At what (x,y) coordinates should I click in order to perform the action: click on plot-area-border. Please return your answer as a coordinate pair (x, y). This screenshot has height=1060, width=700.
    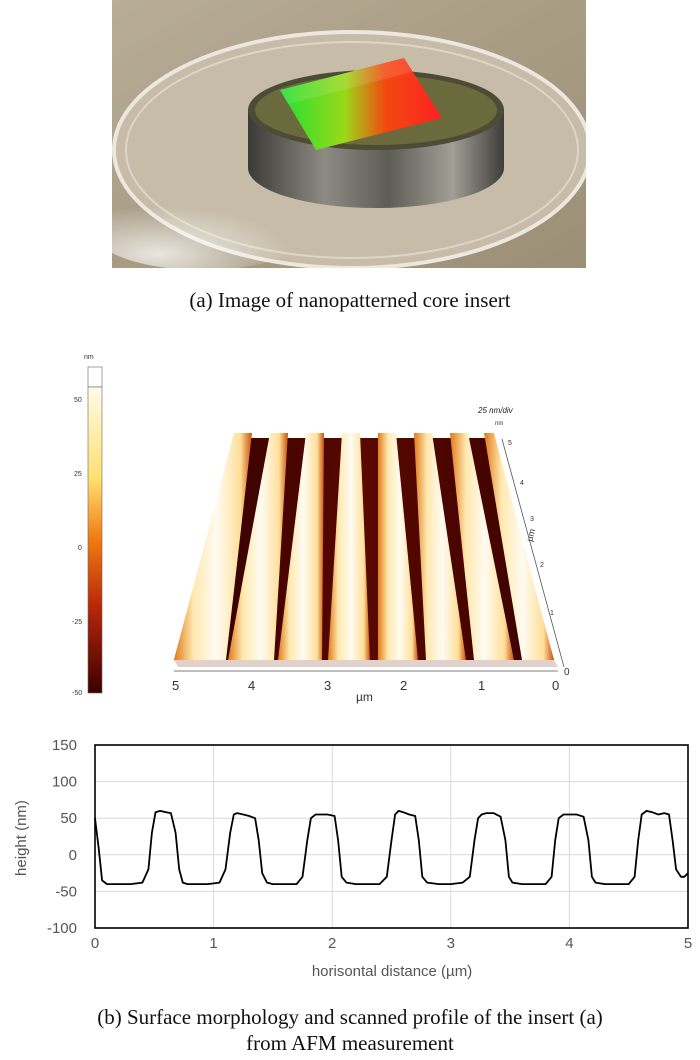
    Looking at the image, I should click on (391, 836).